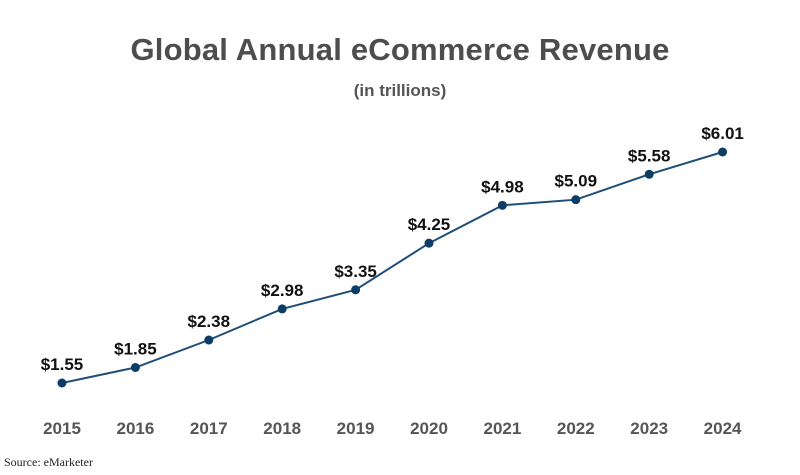 The height and width of the screenshot is (475, 800). I want to click on data-label-2023: $5.58, so click(649, 155).